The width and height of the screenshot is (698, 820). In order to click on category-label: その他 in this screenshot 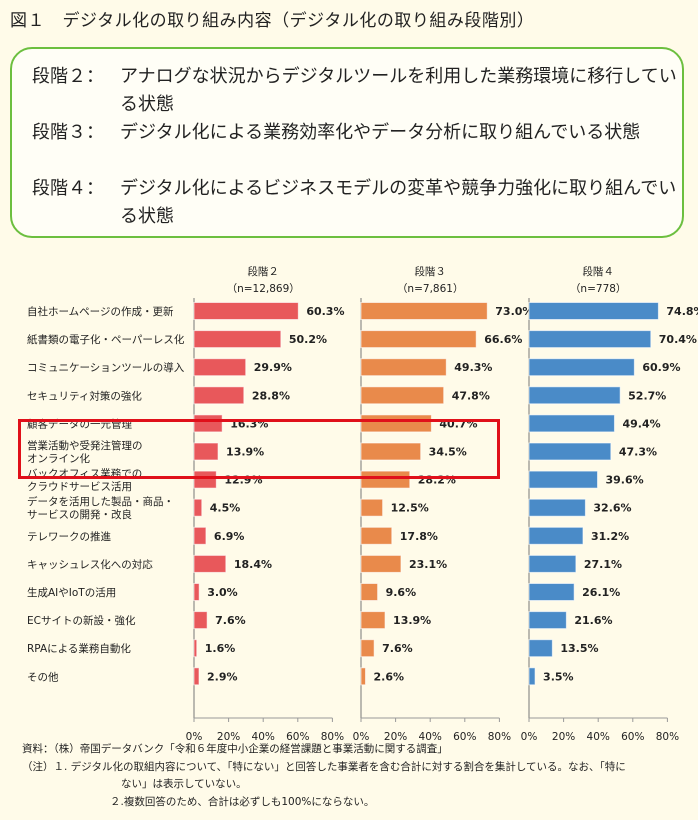, I will do `click(43, 676)`.